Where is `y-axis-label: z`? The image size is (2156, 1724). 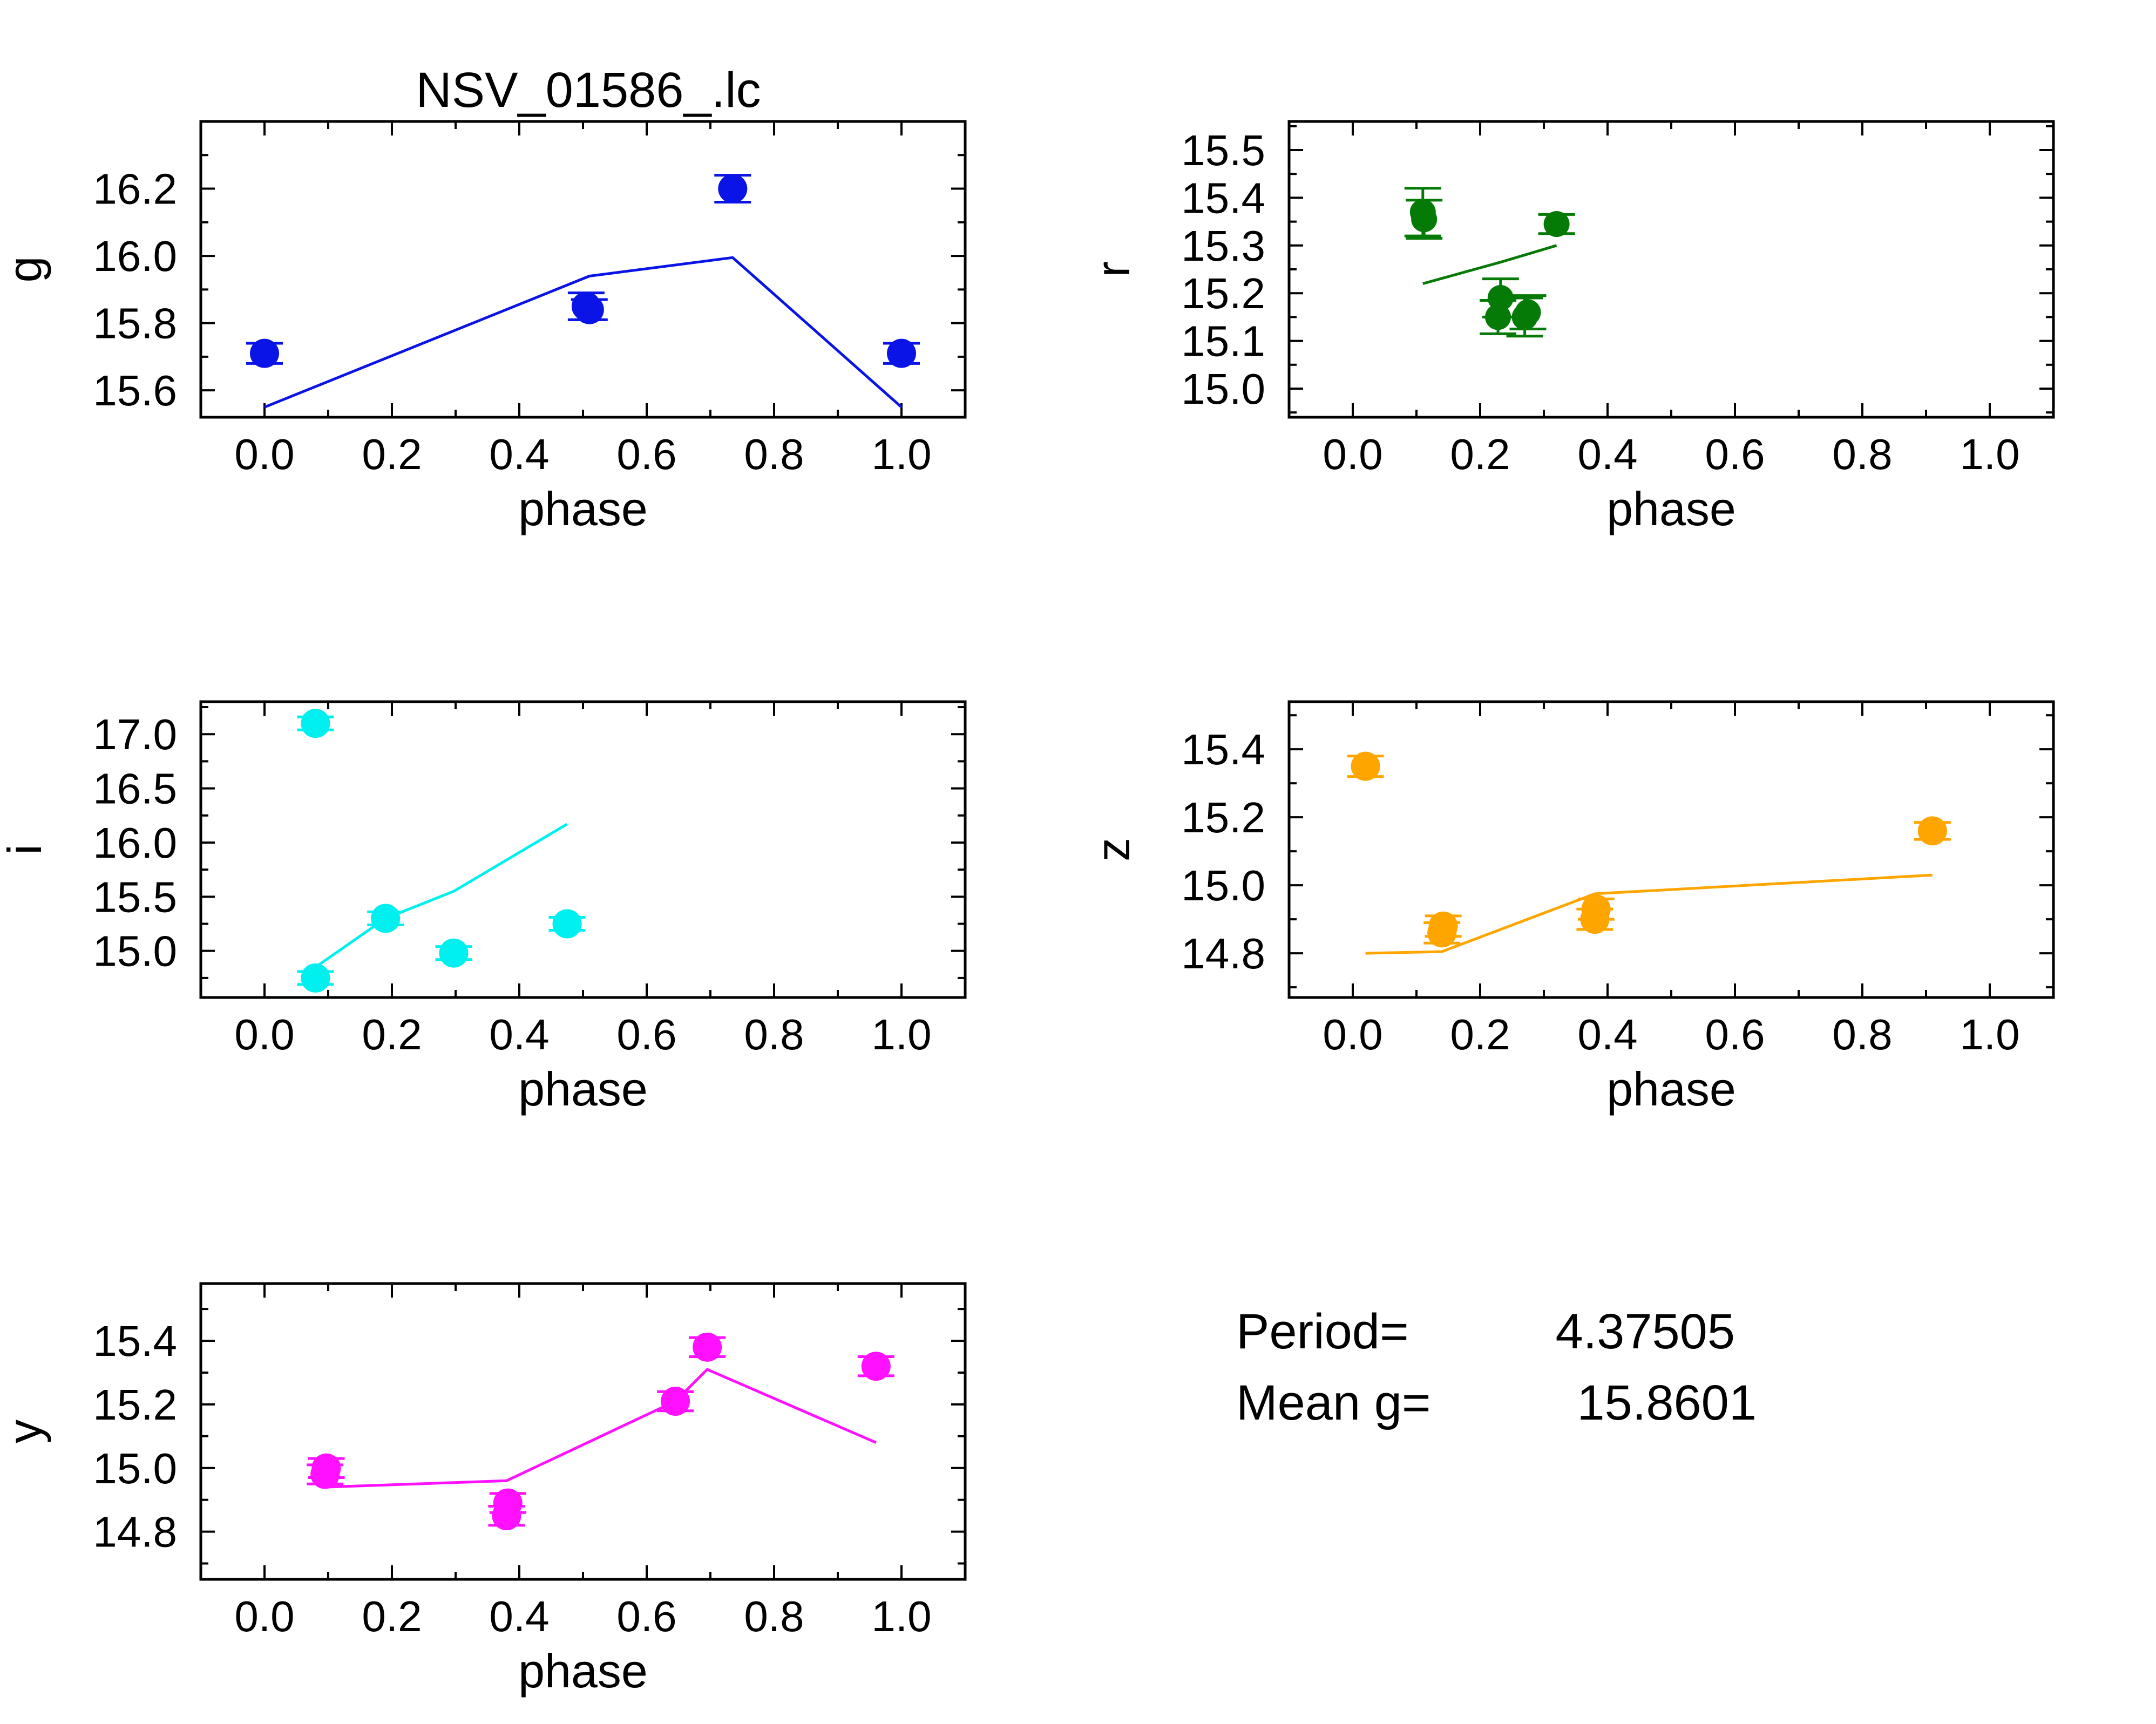
y-axis-label: z is located at coordinates (1113, 849).